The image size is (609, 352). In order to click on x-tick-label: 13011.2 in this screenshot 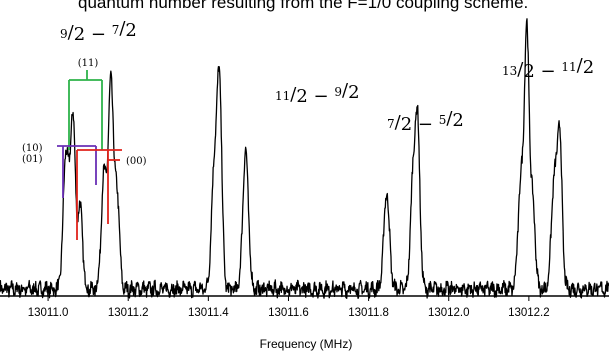, I will do `click(128, 313)`.